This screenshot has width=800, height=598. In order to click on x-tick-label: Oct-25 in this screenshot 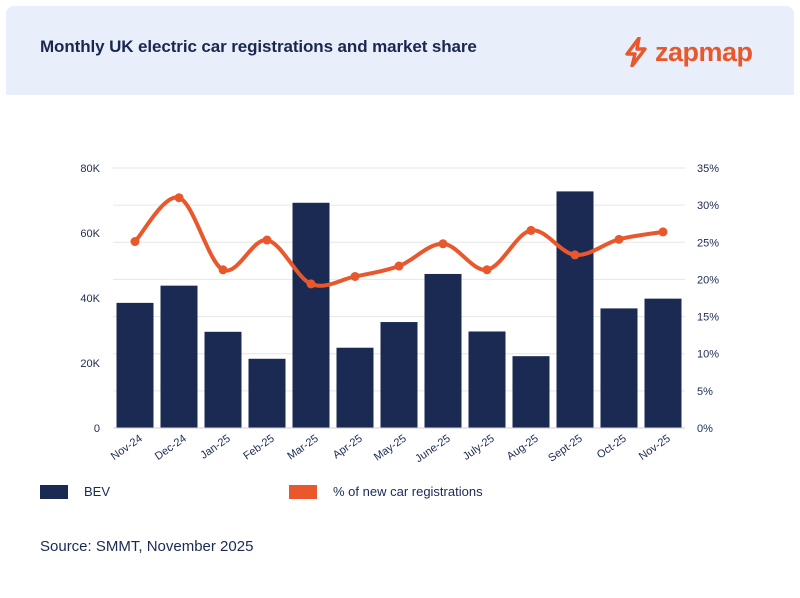, I will do `click(612, 447)`.